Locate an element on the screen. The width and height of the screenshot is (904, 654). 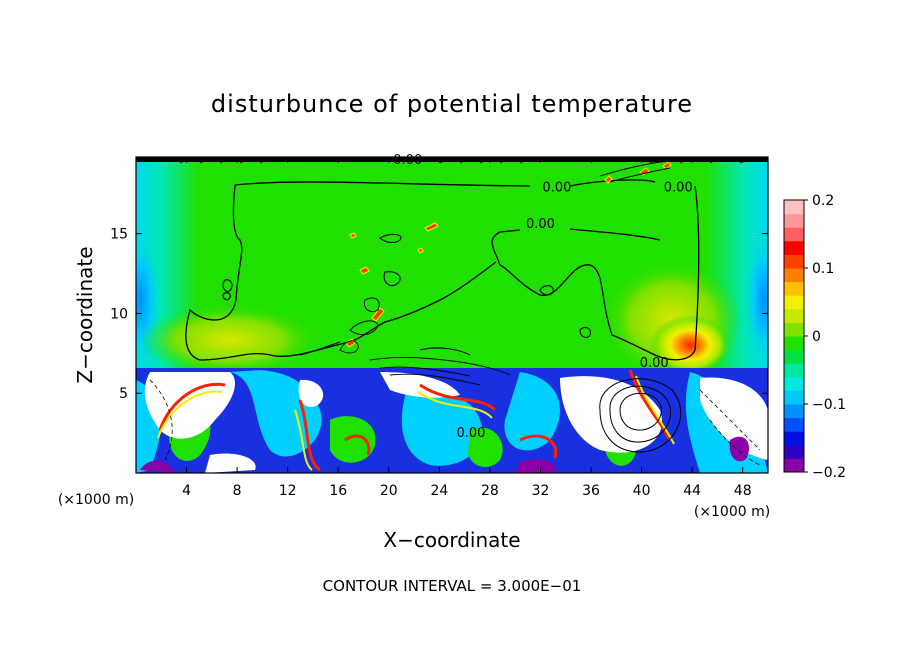
vortex-contours is located at coordinates (640, 415).